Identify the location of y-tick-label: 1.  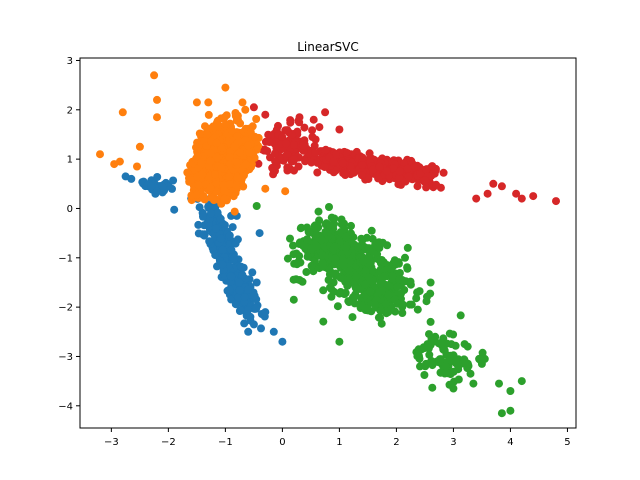
(70, 160).